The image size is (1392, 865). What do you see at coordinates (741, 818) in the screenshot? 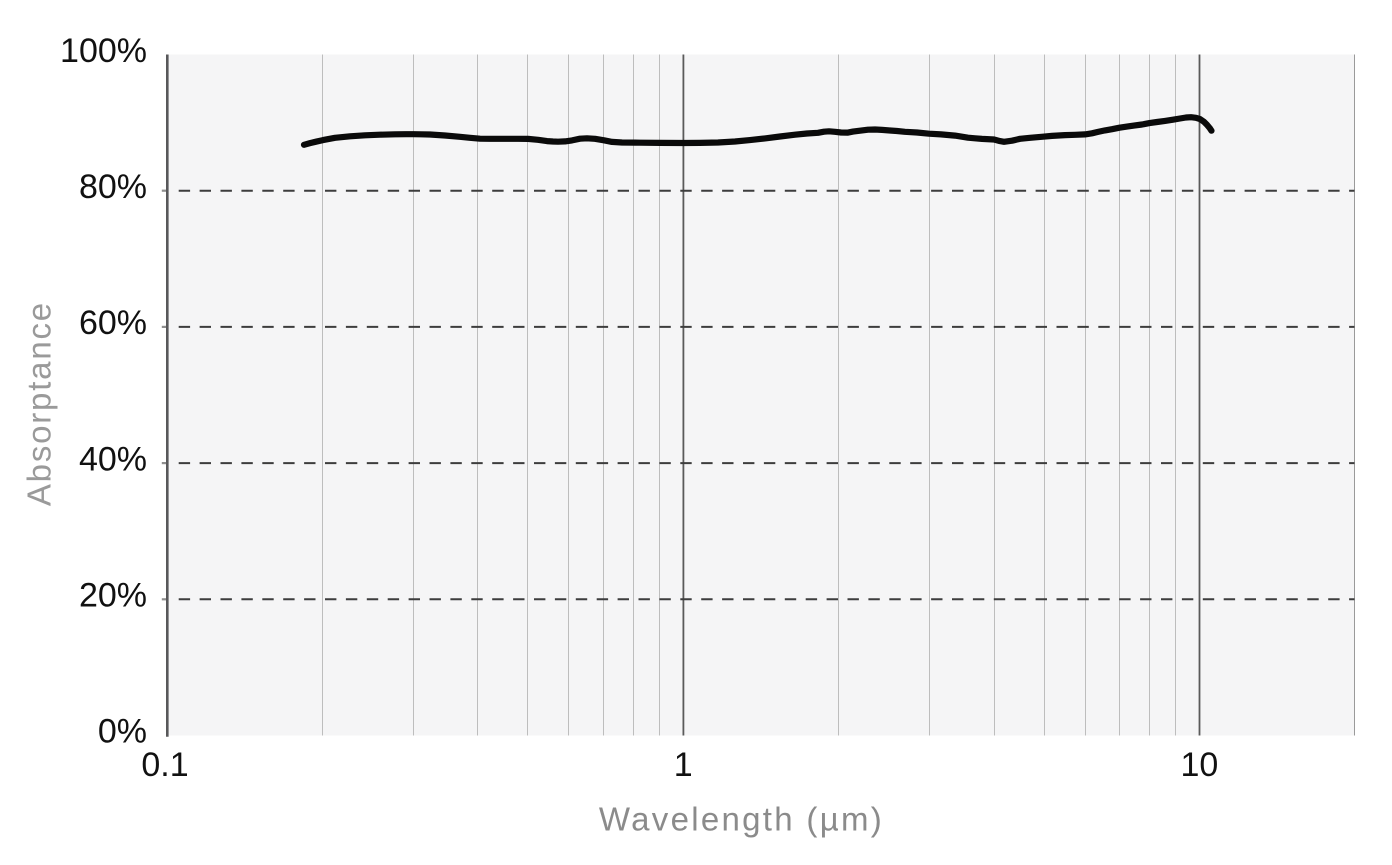
I see `svg-text: Wavelength (µm)` at bounding box center [741, 818].